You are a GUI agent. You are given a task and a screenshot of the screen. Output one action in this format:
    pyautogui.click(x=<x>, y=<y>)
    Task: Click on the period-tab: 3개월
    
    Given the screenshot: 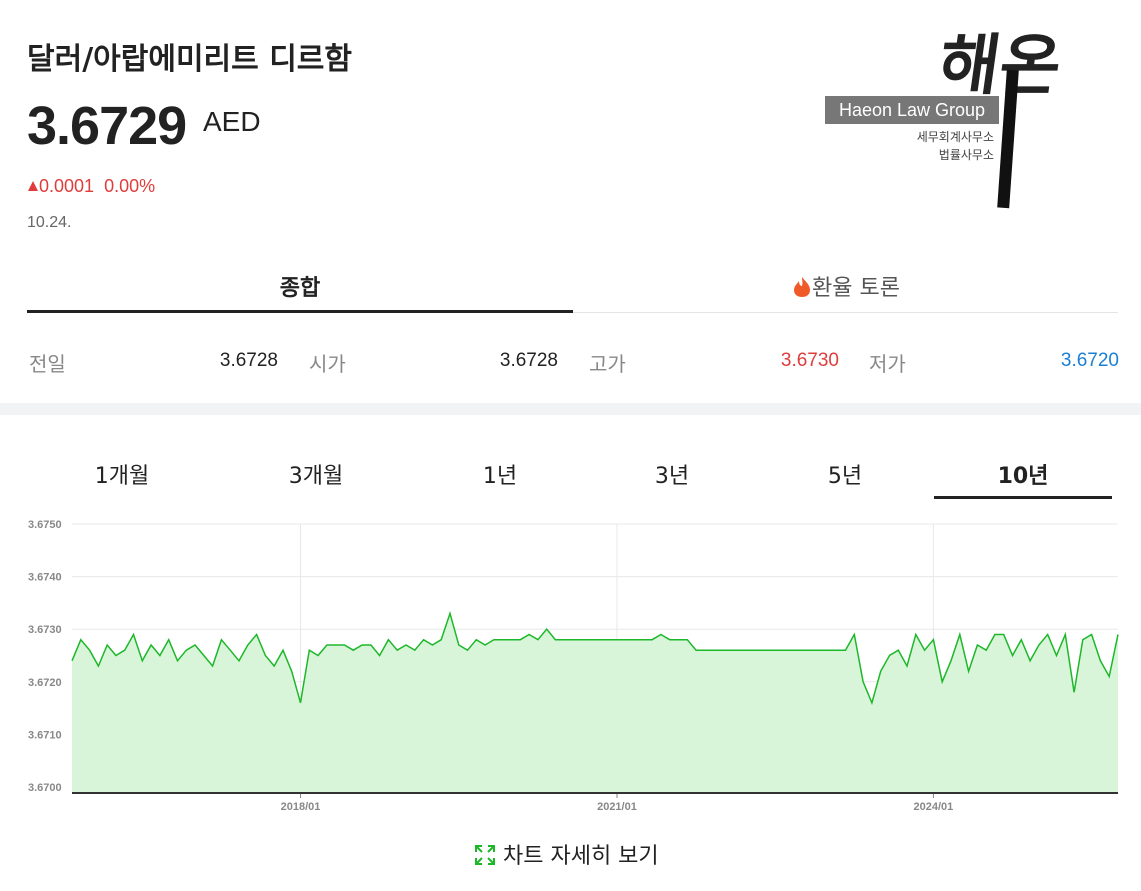 What is the action you would take?
    pyautogui.click(x=316, y=476)
    